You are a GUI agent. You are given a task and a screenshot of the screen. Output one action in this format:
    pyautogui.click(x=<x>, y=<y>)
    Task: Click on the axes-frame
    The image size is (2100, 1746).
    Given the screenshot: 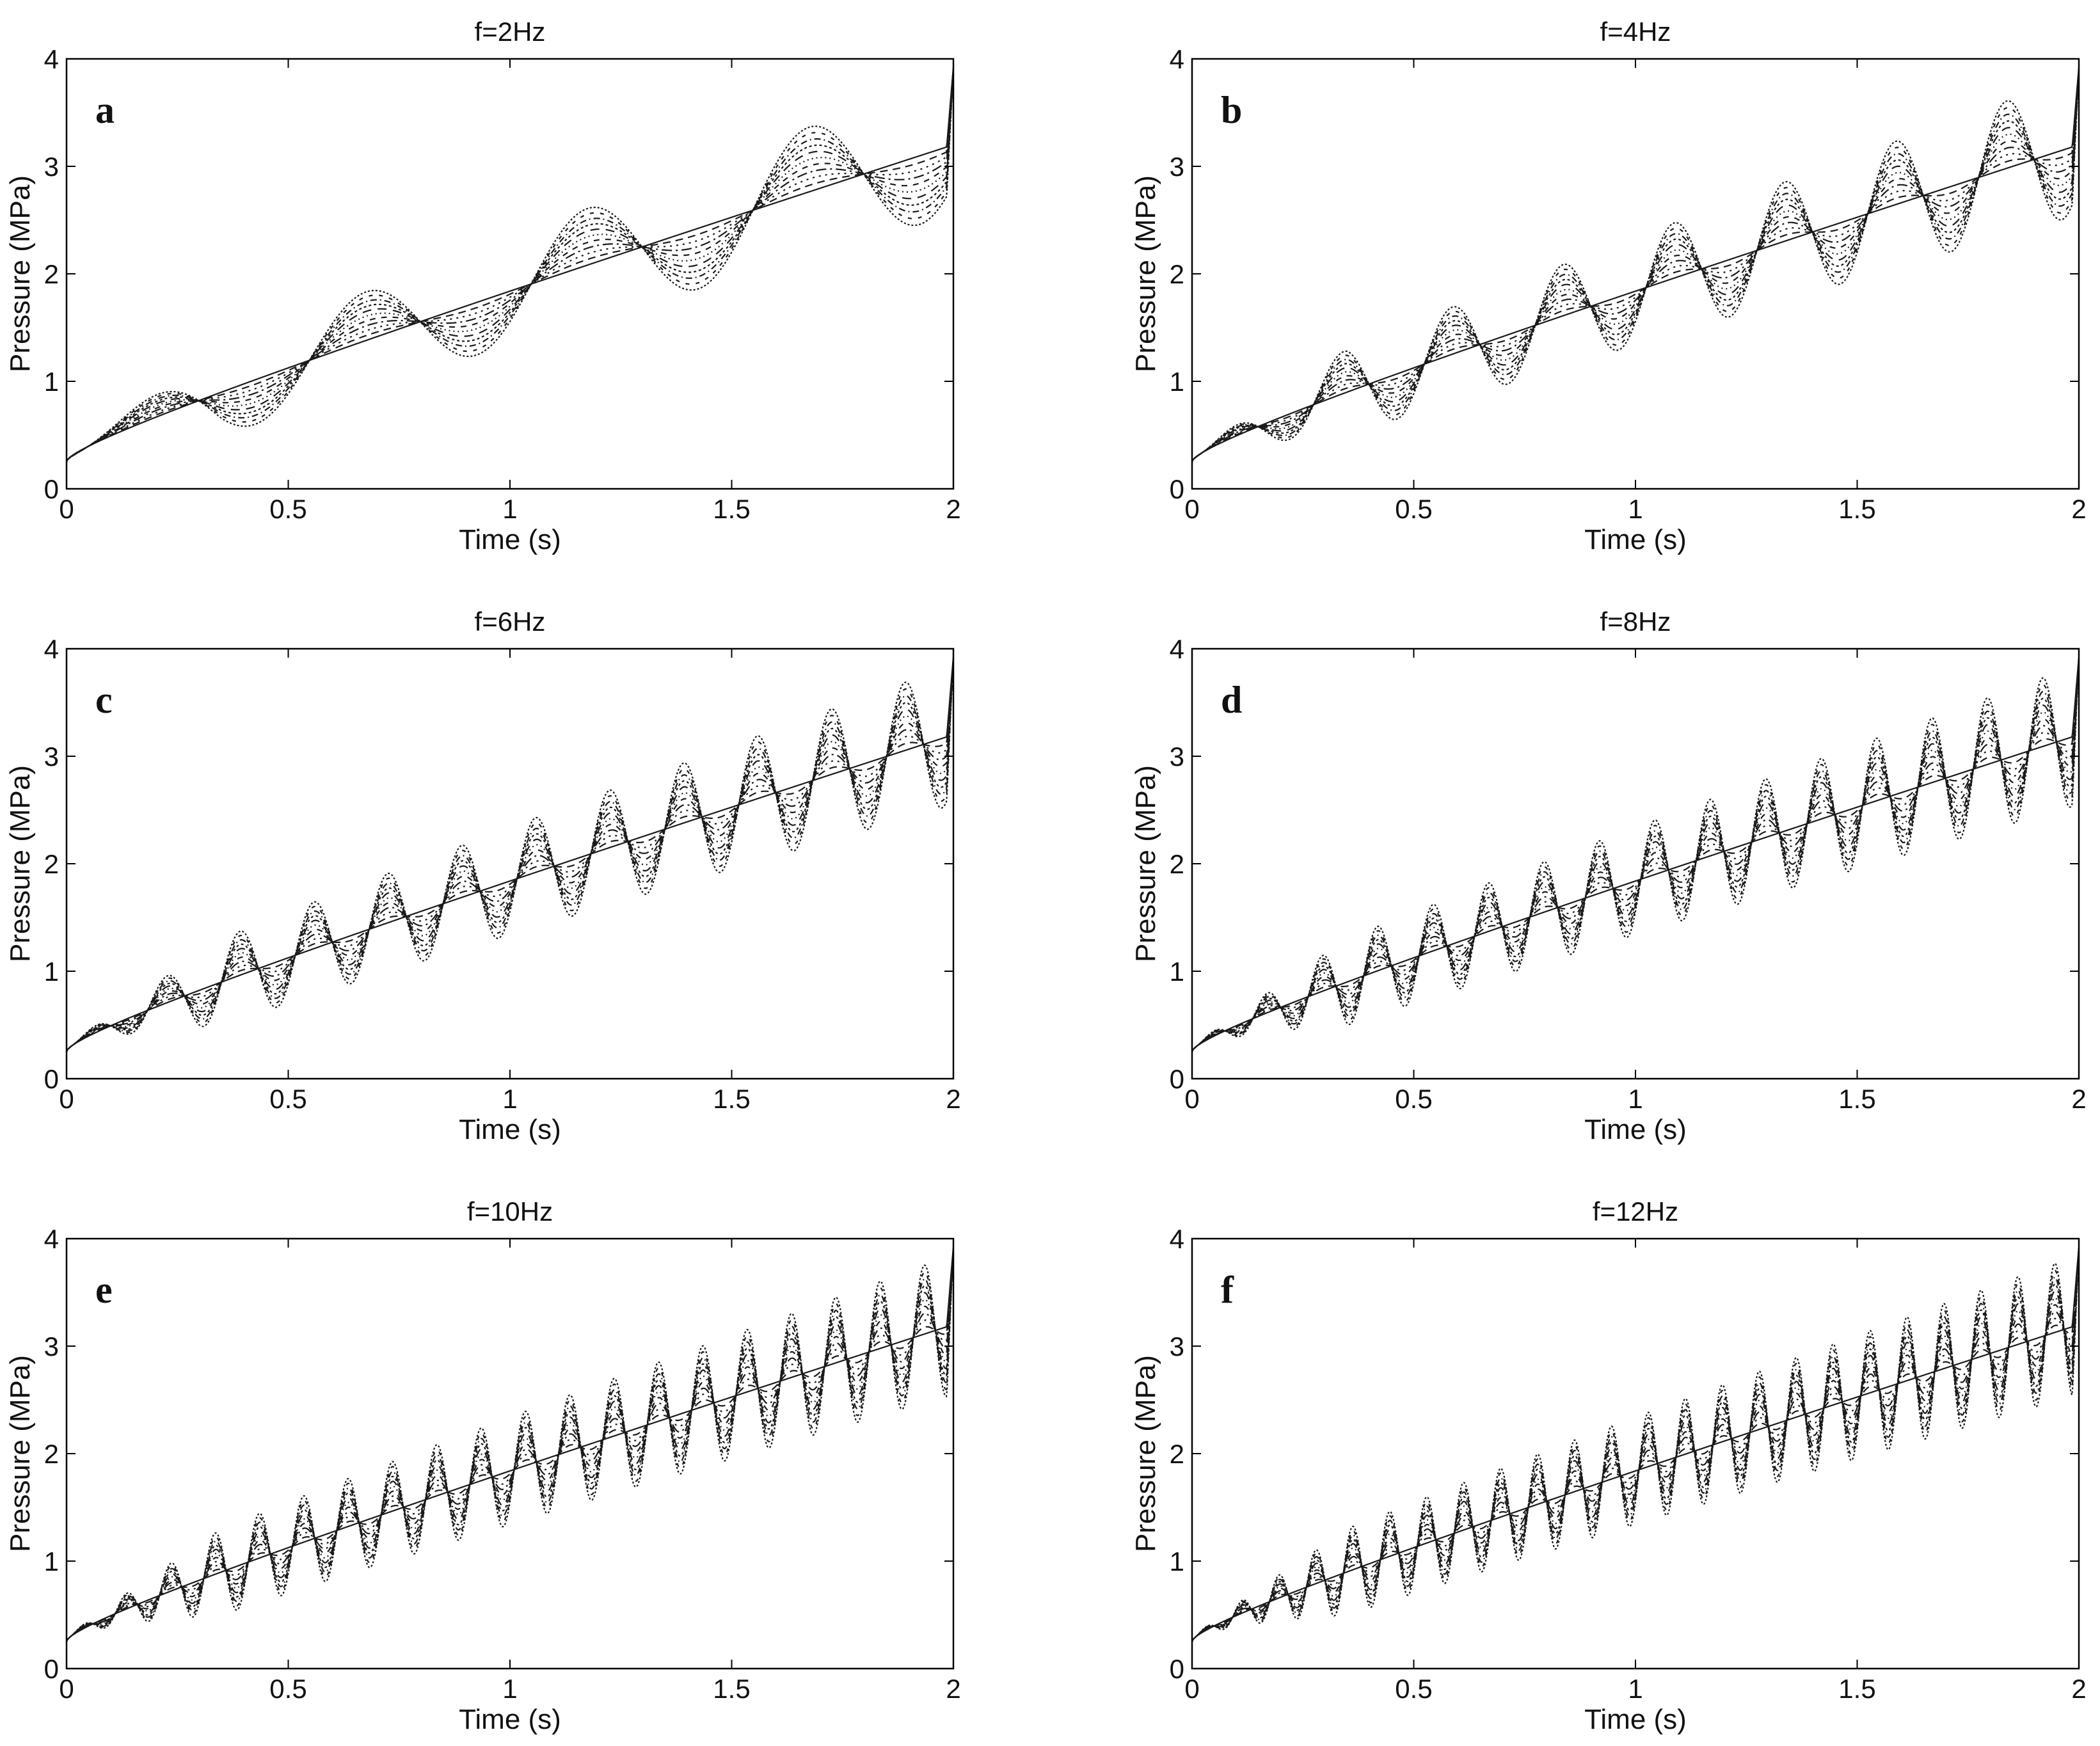 What is the action you would take?
    pyautogui.click(x=1635, y=1453)
    